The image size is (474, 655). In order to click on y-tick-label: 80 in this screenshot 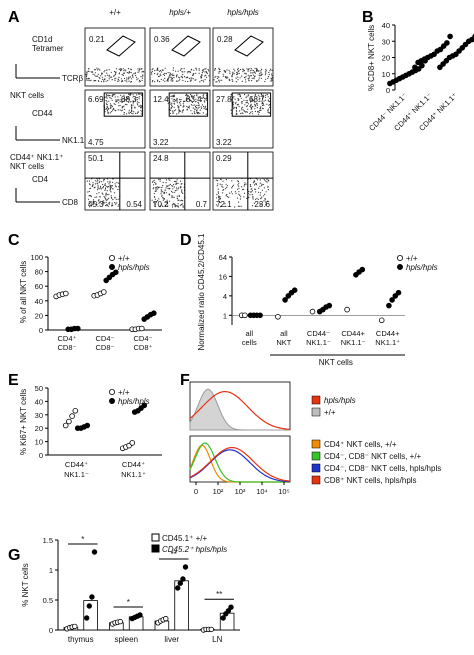, I will do `click(39, 272)`.